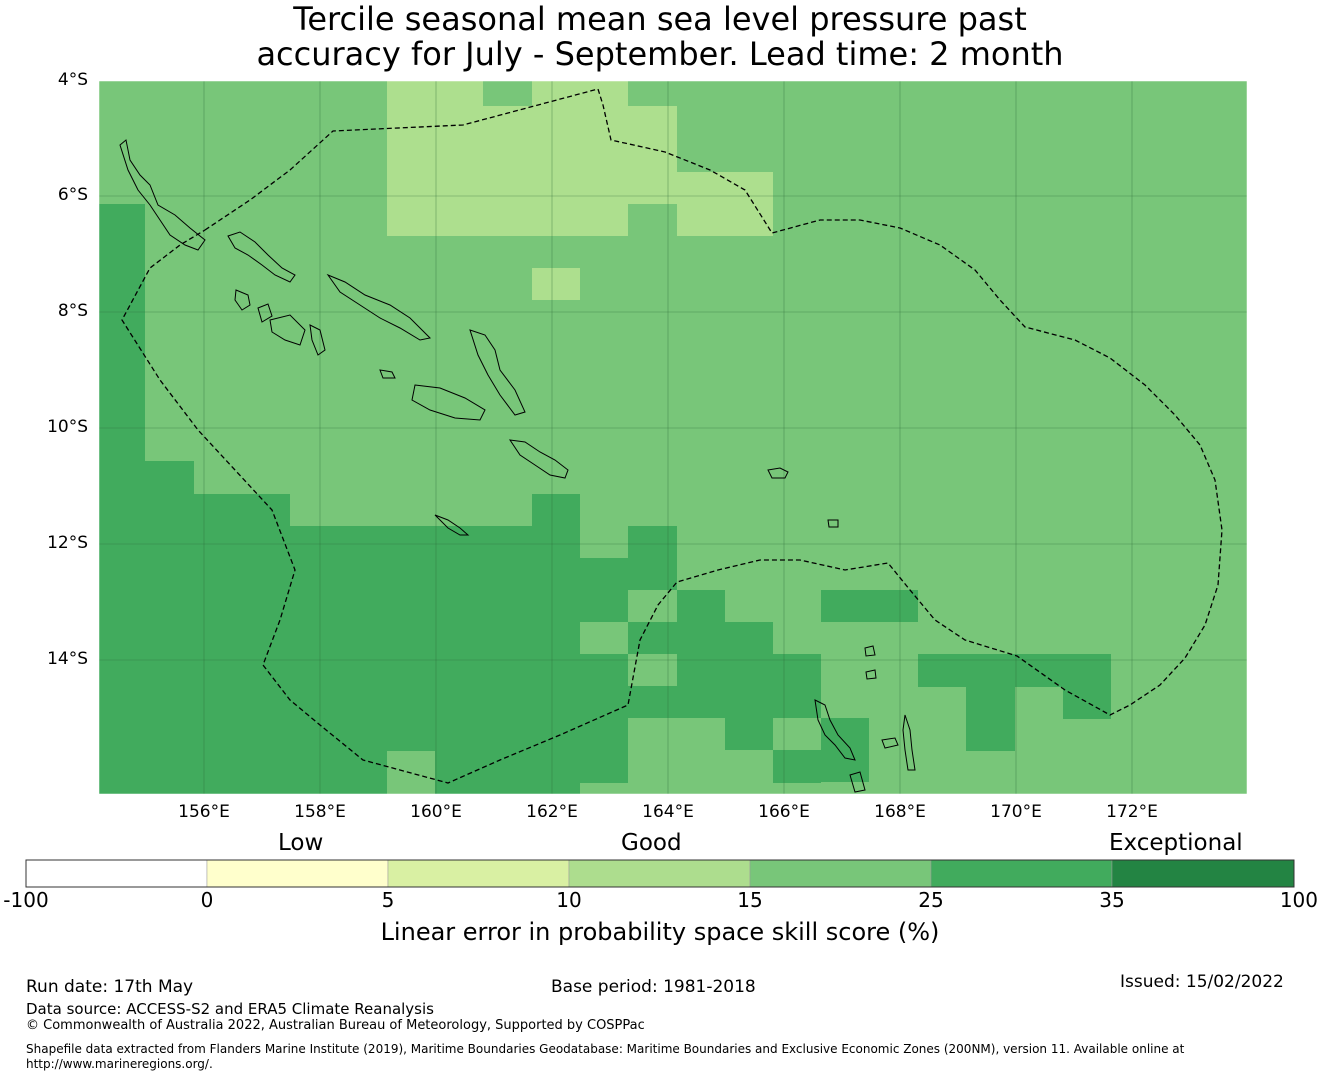 Image resolution: width=1320 pixels, height=1080 pixels. What do you see at coordinates (436, 812) in the screenshot?
I see `lon-label: 160°E` at bounding box center [436, 812].